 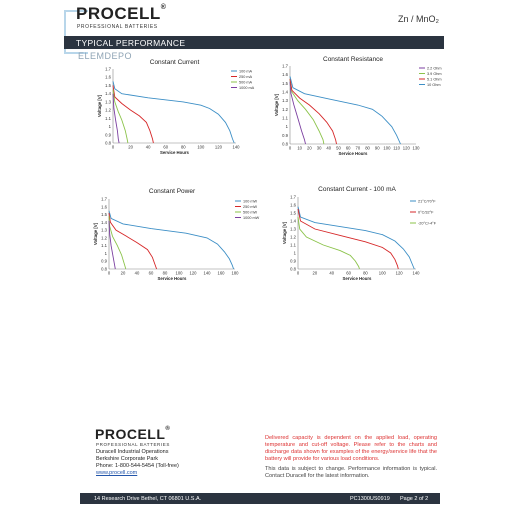 What do you see at coordinates (319, 148) in the screenshot?
I see `x-tick-label: 30` at bounding box center [319, 148].